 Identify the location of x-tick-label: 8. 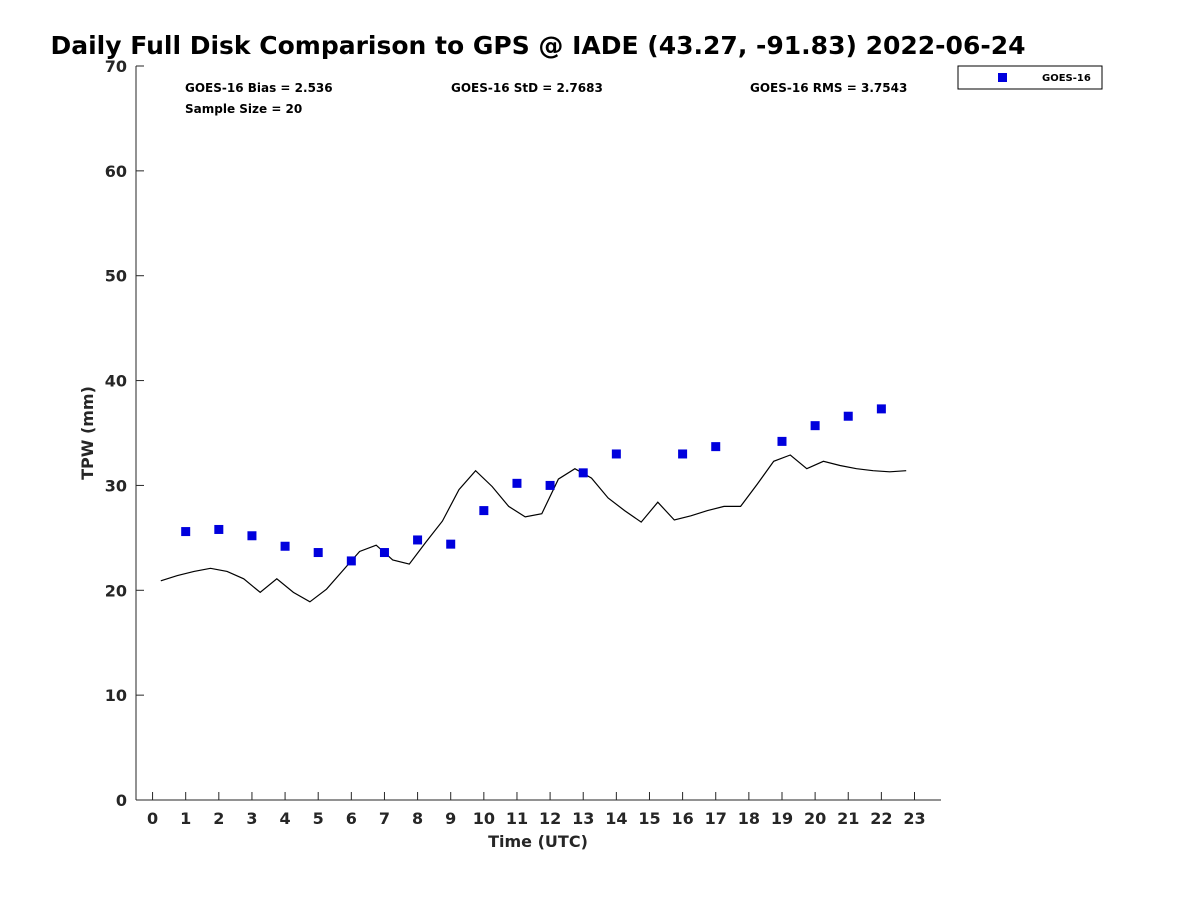
(417, 818).